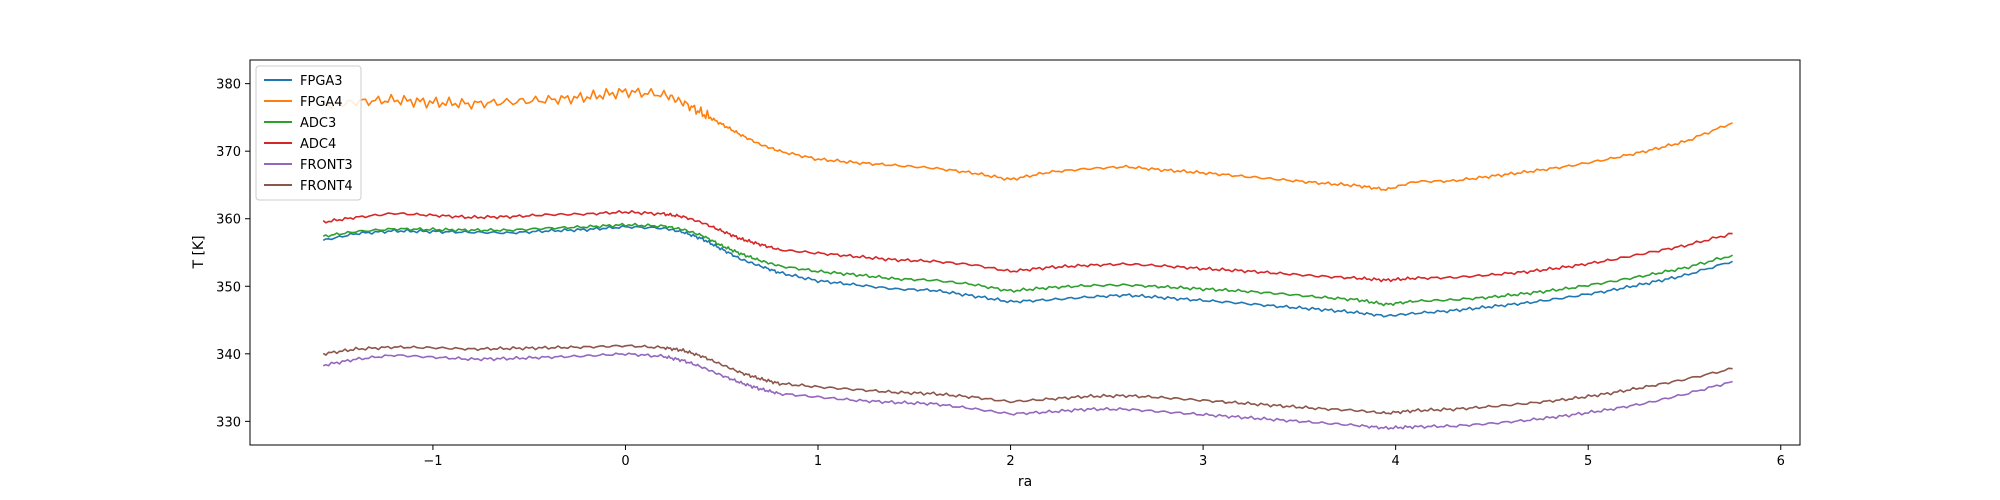 The height and width of the screenshot is (500, 2000). Describe the element at coordinates (321, 102) in the screenshot. I see `legend-label-fpga4: FPGA4` at that location.